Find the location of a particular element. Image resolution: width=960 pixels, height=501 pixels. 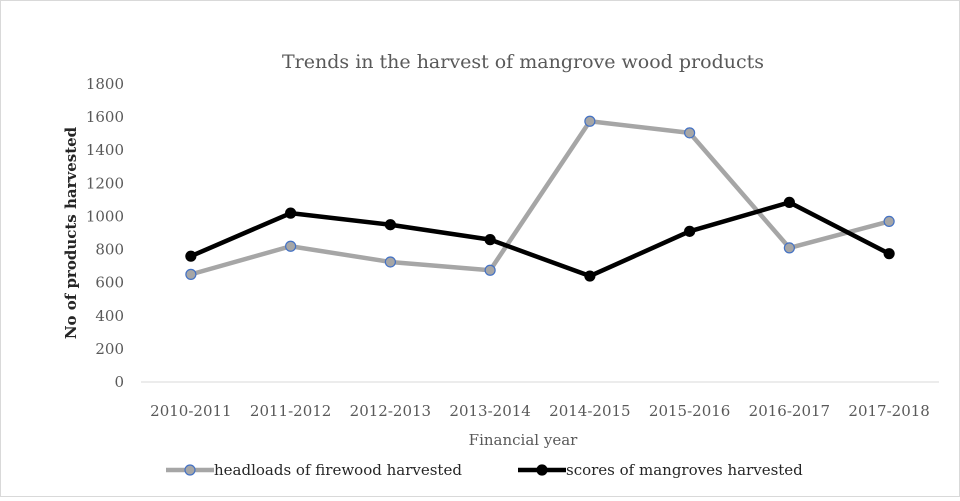

legend-label: scores of mangroves harvested is located at coordinates (684, 470).